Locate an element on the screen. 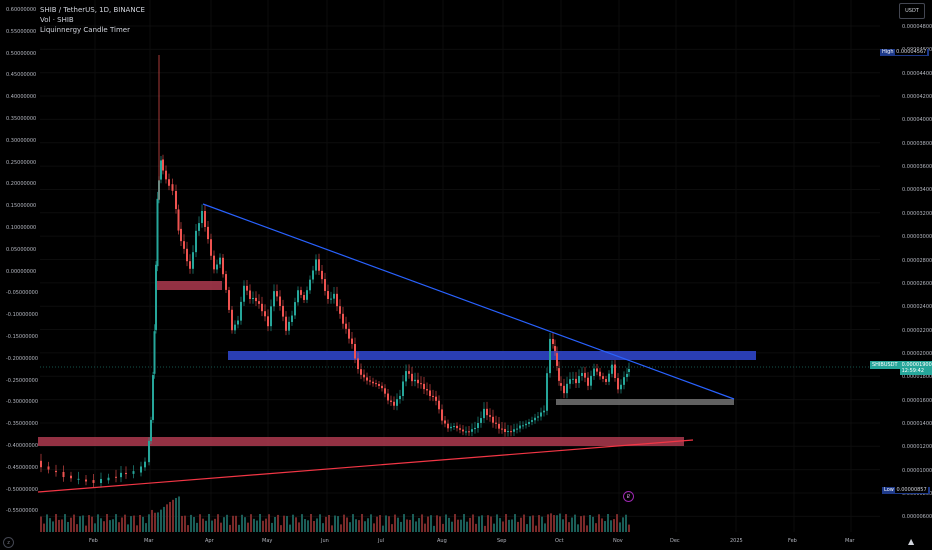 Image resolution: width=932 pixels, height=550 pixels. tradingview-logo-icon: ▲ is located at coordinates (911, 541).